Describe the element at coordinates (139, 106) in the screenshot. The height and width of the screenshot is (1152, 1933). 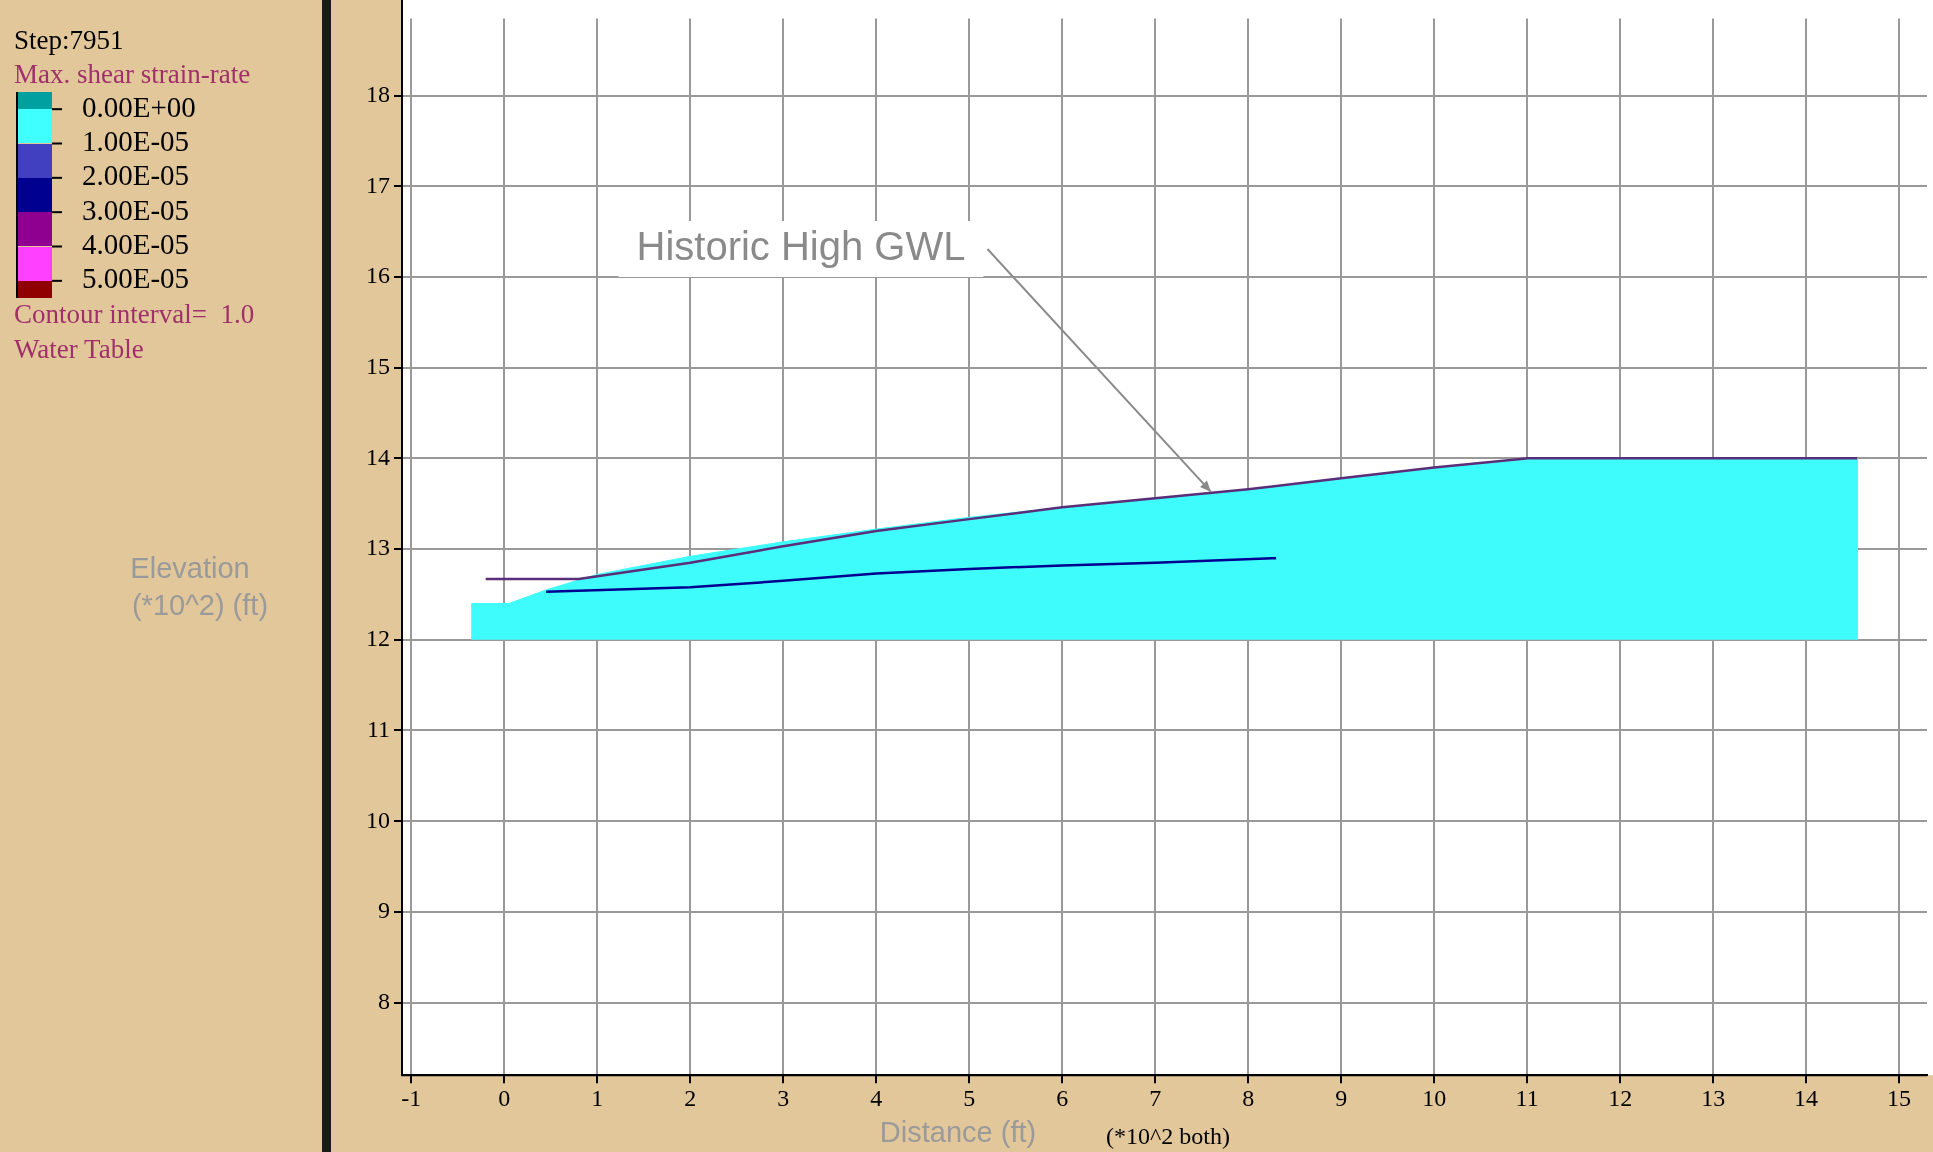
I see `color-bar-label: 0.00E+00` at that location.